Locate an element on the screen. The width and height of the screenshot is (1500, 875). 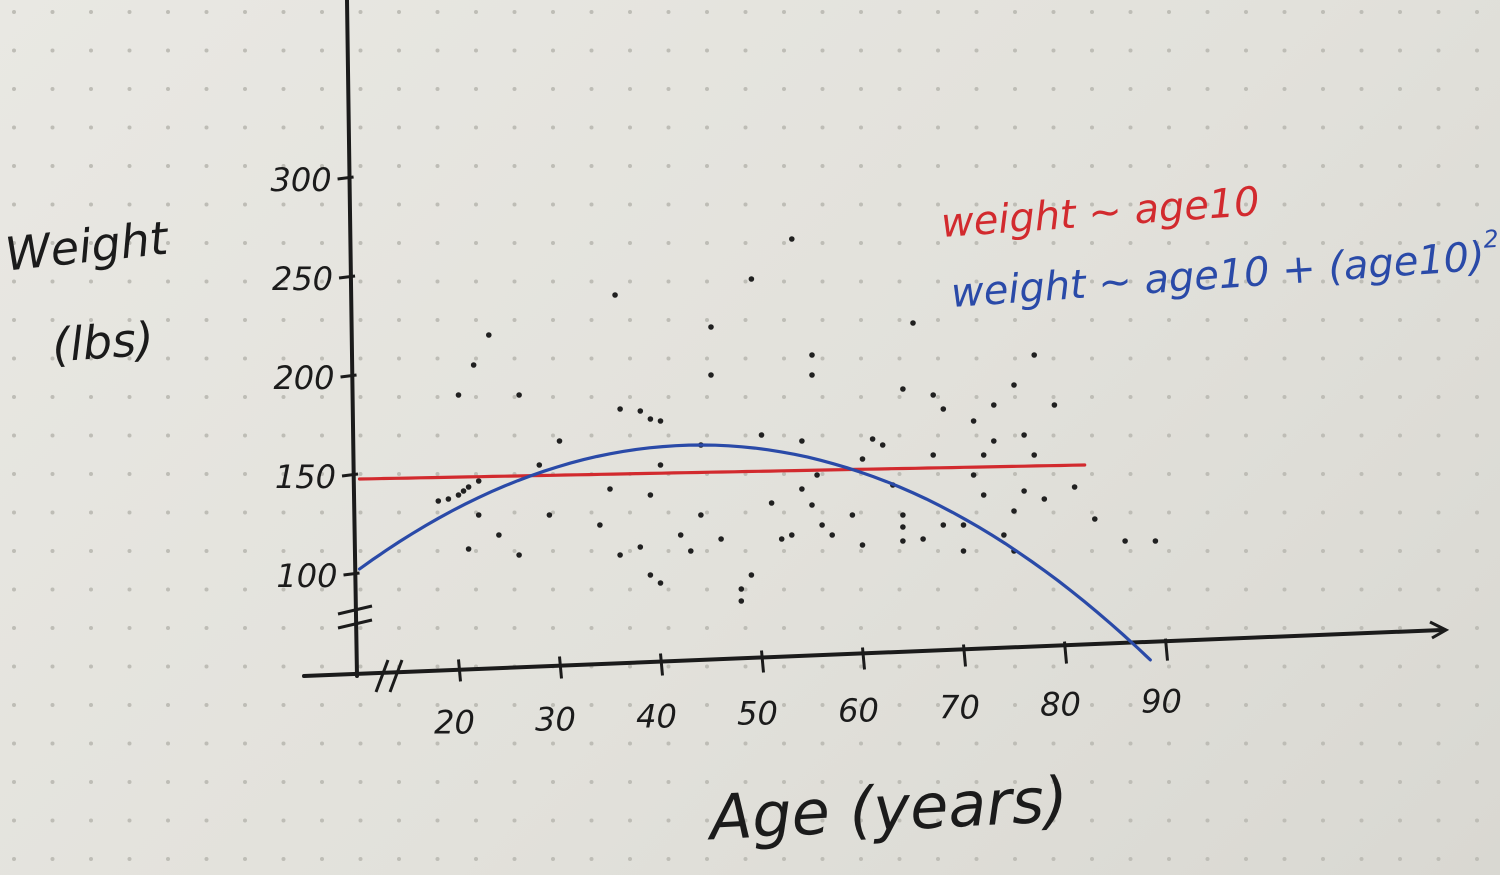
y-tick-label-300: 300 is located at coordinates (300, 180).